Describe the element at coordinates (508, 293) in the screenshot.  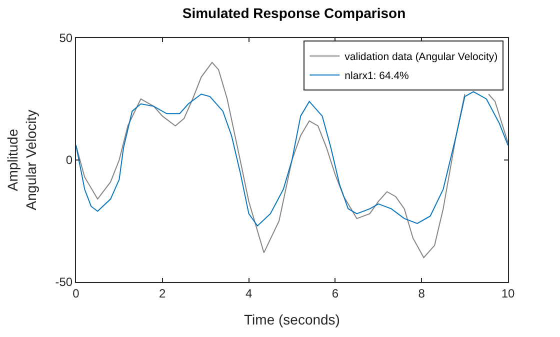
I see `x-tick-label: 10` at that location.